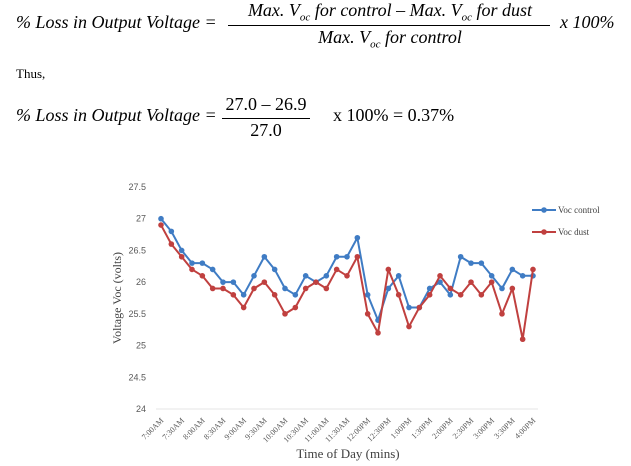 Image resolution: width=631 pixels, height=466 pixels. Describe the element at coordinates (401, 428) in the screenshot. I see `x-tick-label: 1:00PM` at that location.